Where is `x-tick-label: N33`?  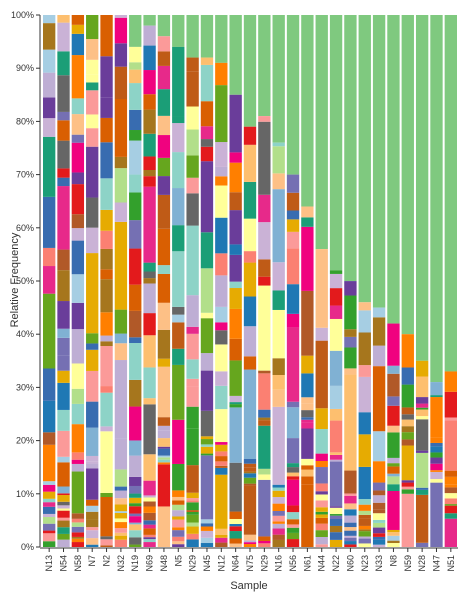
x-tick-label: N33 is located at coordinates (379, 563).